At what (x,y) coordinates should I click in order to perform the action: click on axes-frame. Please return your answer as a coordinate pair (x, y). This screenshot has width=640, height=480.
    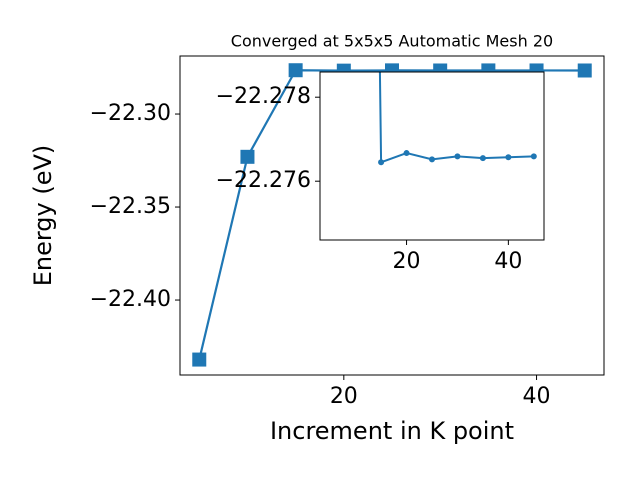
    Looking at the image, I should click on (432, 156).